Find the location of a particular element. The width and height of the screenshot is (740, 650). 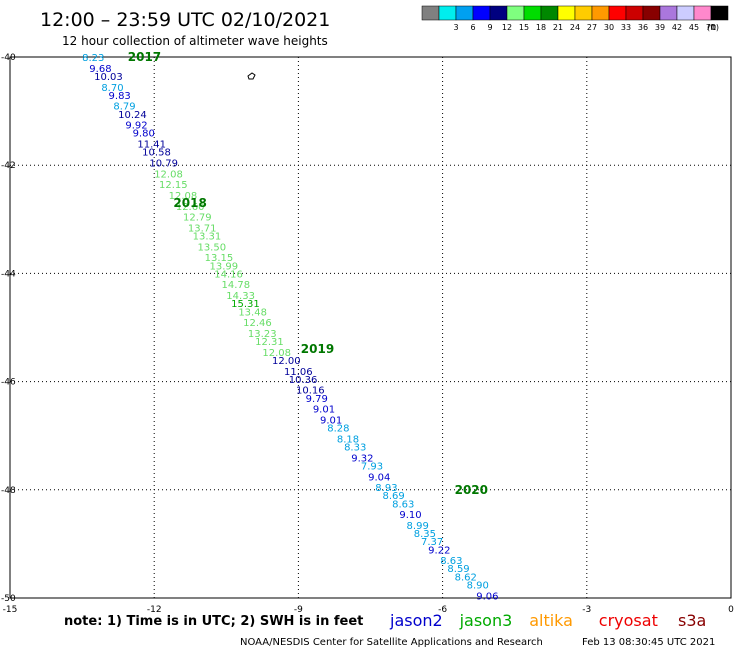

wave-height-value: 14.16 is located at coordinates (228, 274).